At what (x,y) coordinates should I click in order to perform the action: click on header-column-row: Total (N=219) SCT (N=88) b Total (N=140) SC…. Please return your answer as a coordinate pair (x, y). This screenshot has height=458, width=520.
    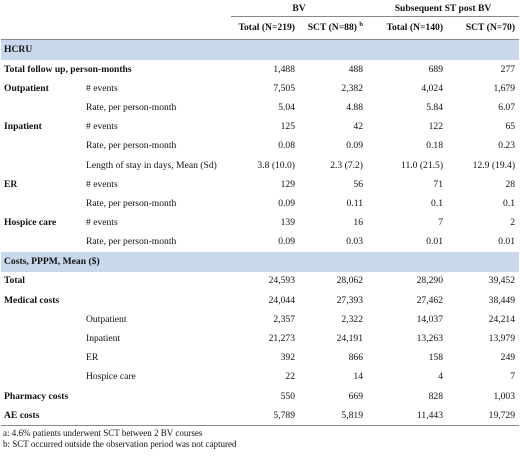
    Looking at the image, I should click on (260, 28).